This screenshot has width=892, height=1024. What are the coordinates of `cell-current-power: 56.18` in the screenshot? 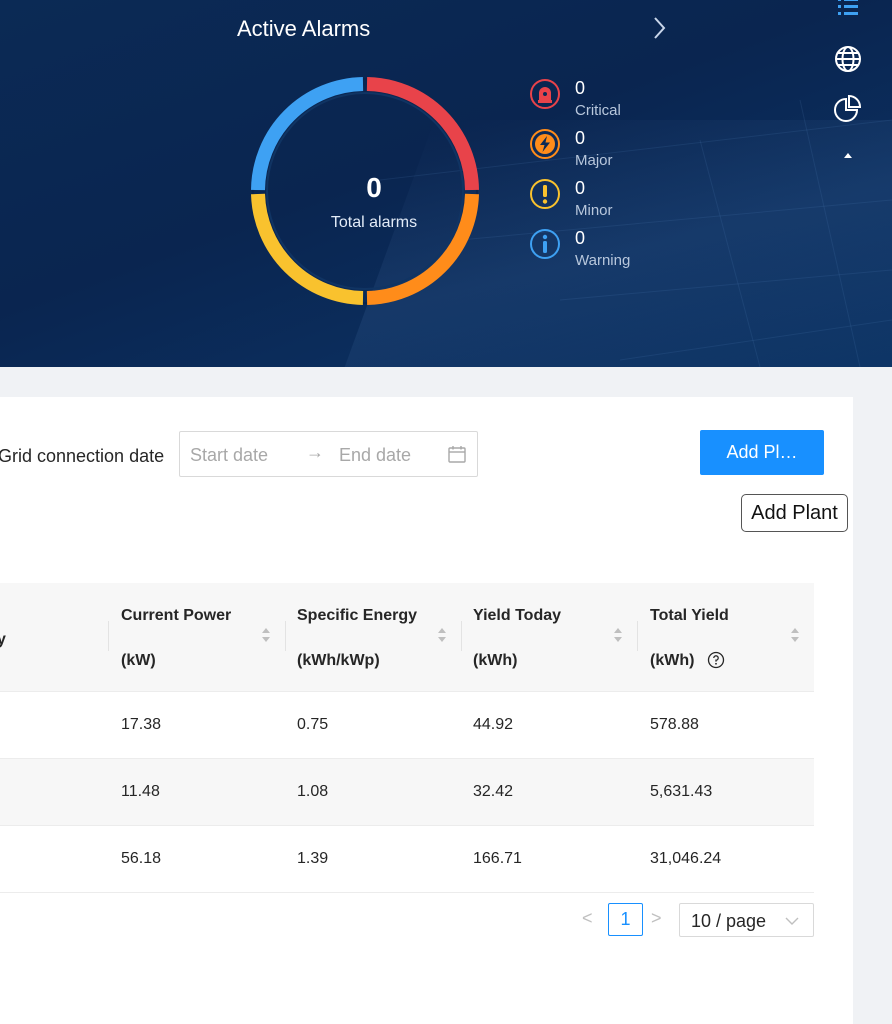 It's located at (141, 858).